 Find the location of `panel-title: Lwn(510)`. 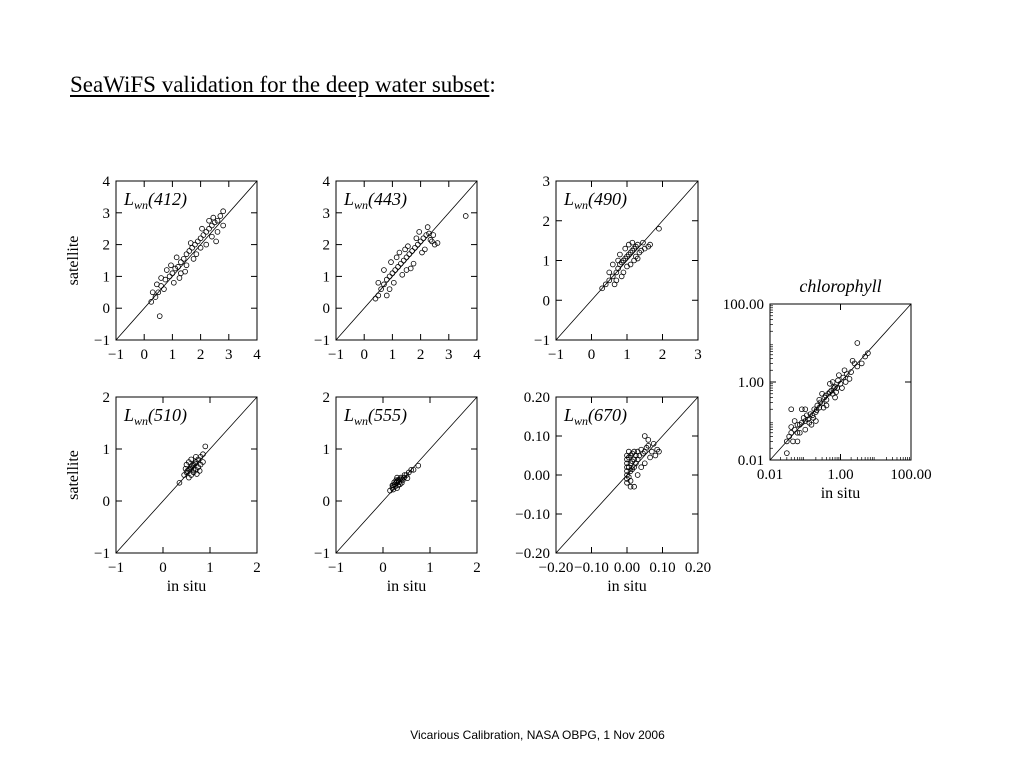

panel-title: Lwn(510) is located at coordinates (155, 416).